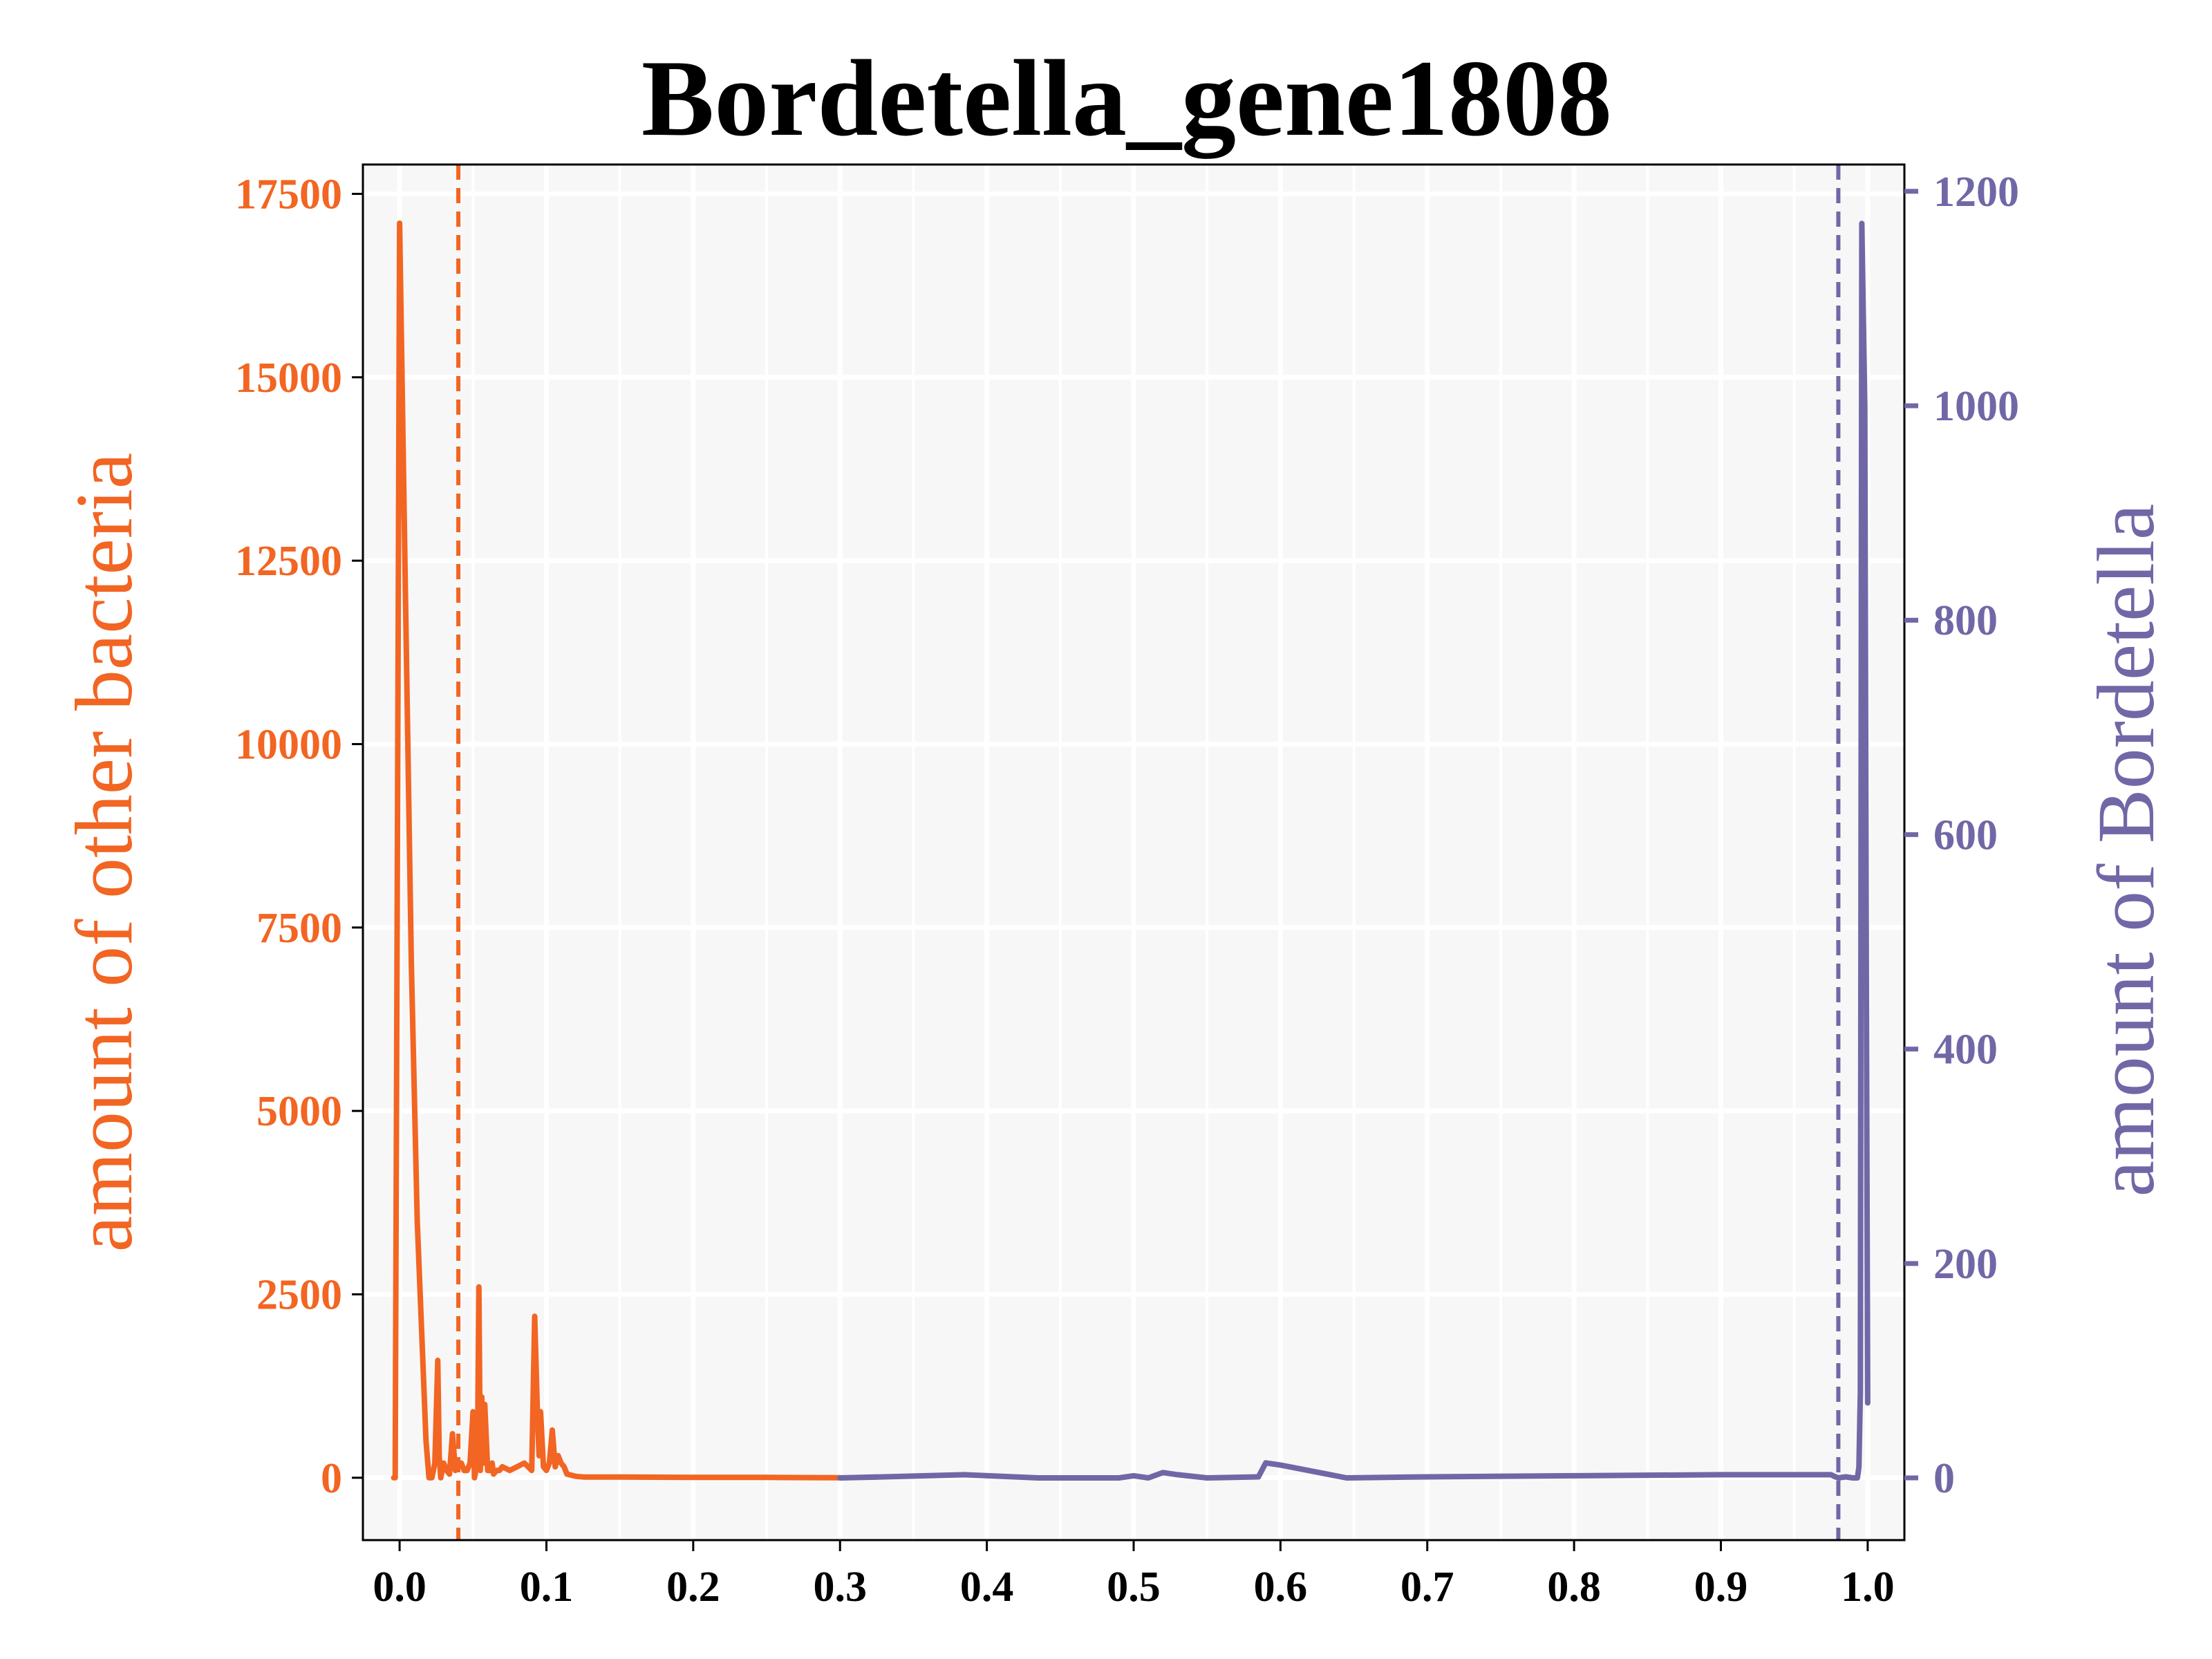  What do you see at coordinates (400, 1587) in the screenshot?
I see `x-tick-label: 0.0` at bounding box center [400, 1587].